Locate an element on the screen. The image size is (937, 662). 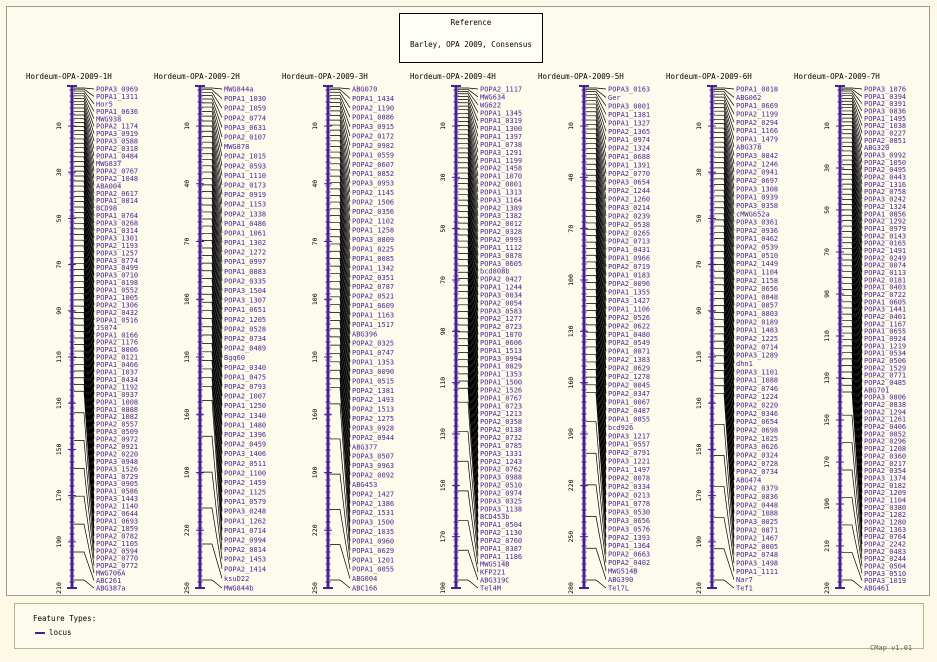
locus-label: Tef1 is located at coordinates (744, 589).